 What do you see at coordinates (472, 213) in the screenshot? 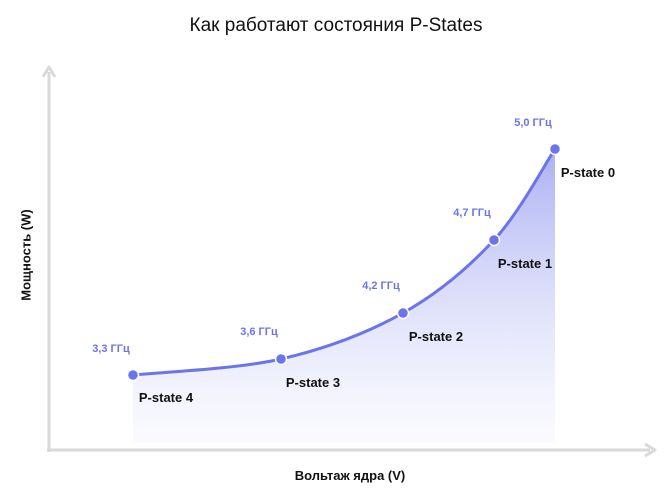
I see `frequency-label: 4,7 ГГц` at bounding box center [472, 213].